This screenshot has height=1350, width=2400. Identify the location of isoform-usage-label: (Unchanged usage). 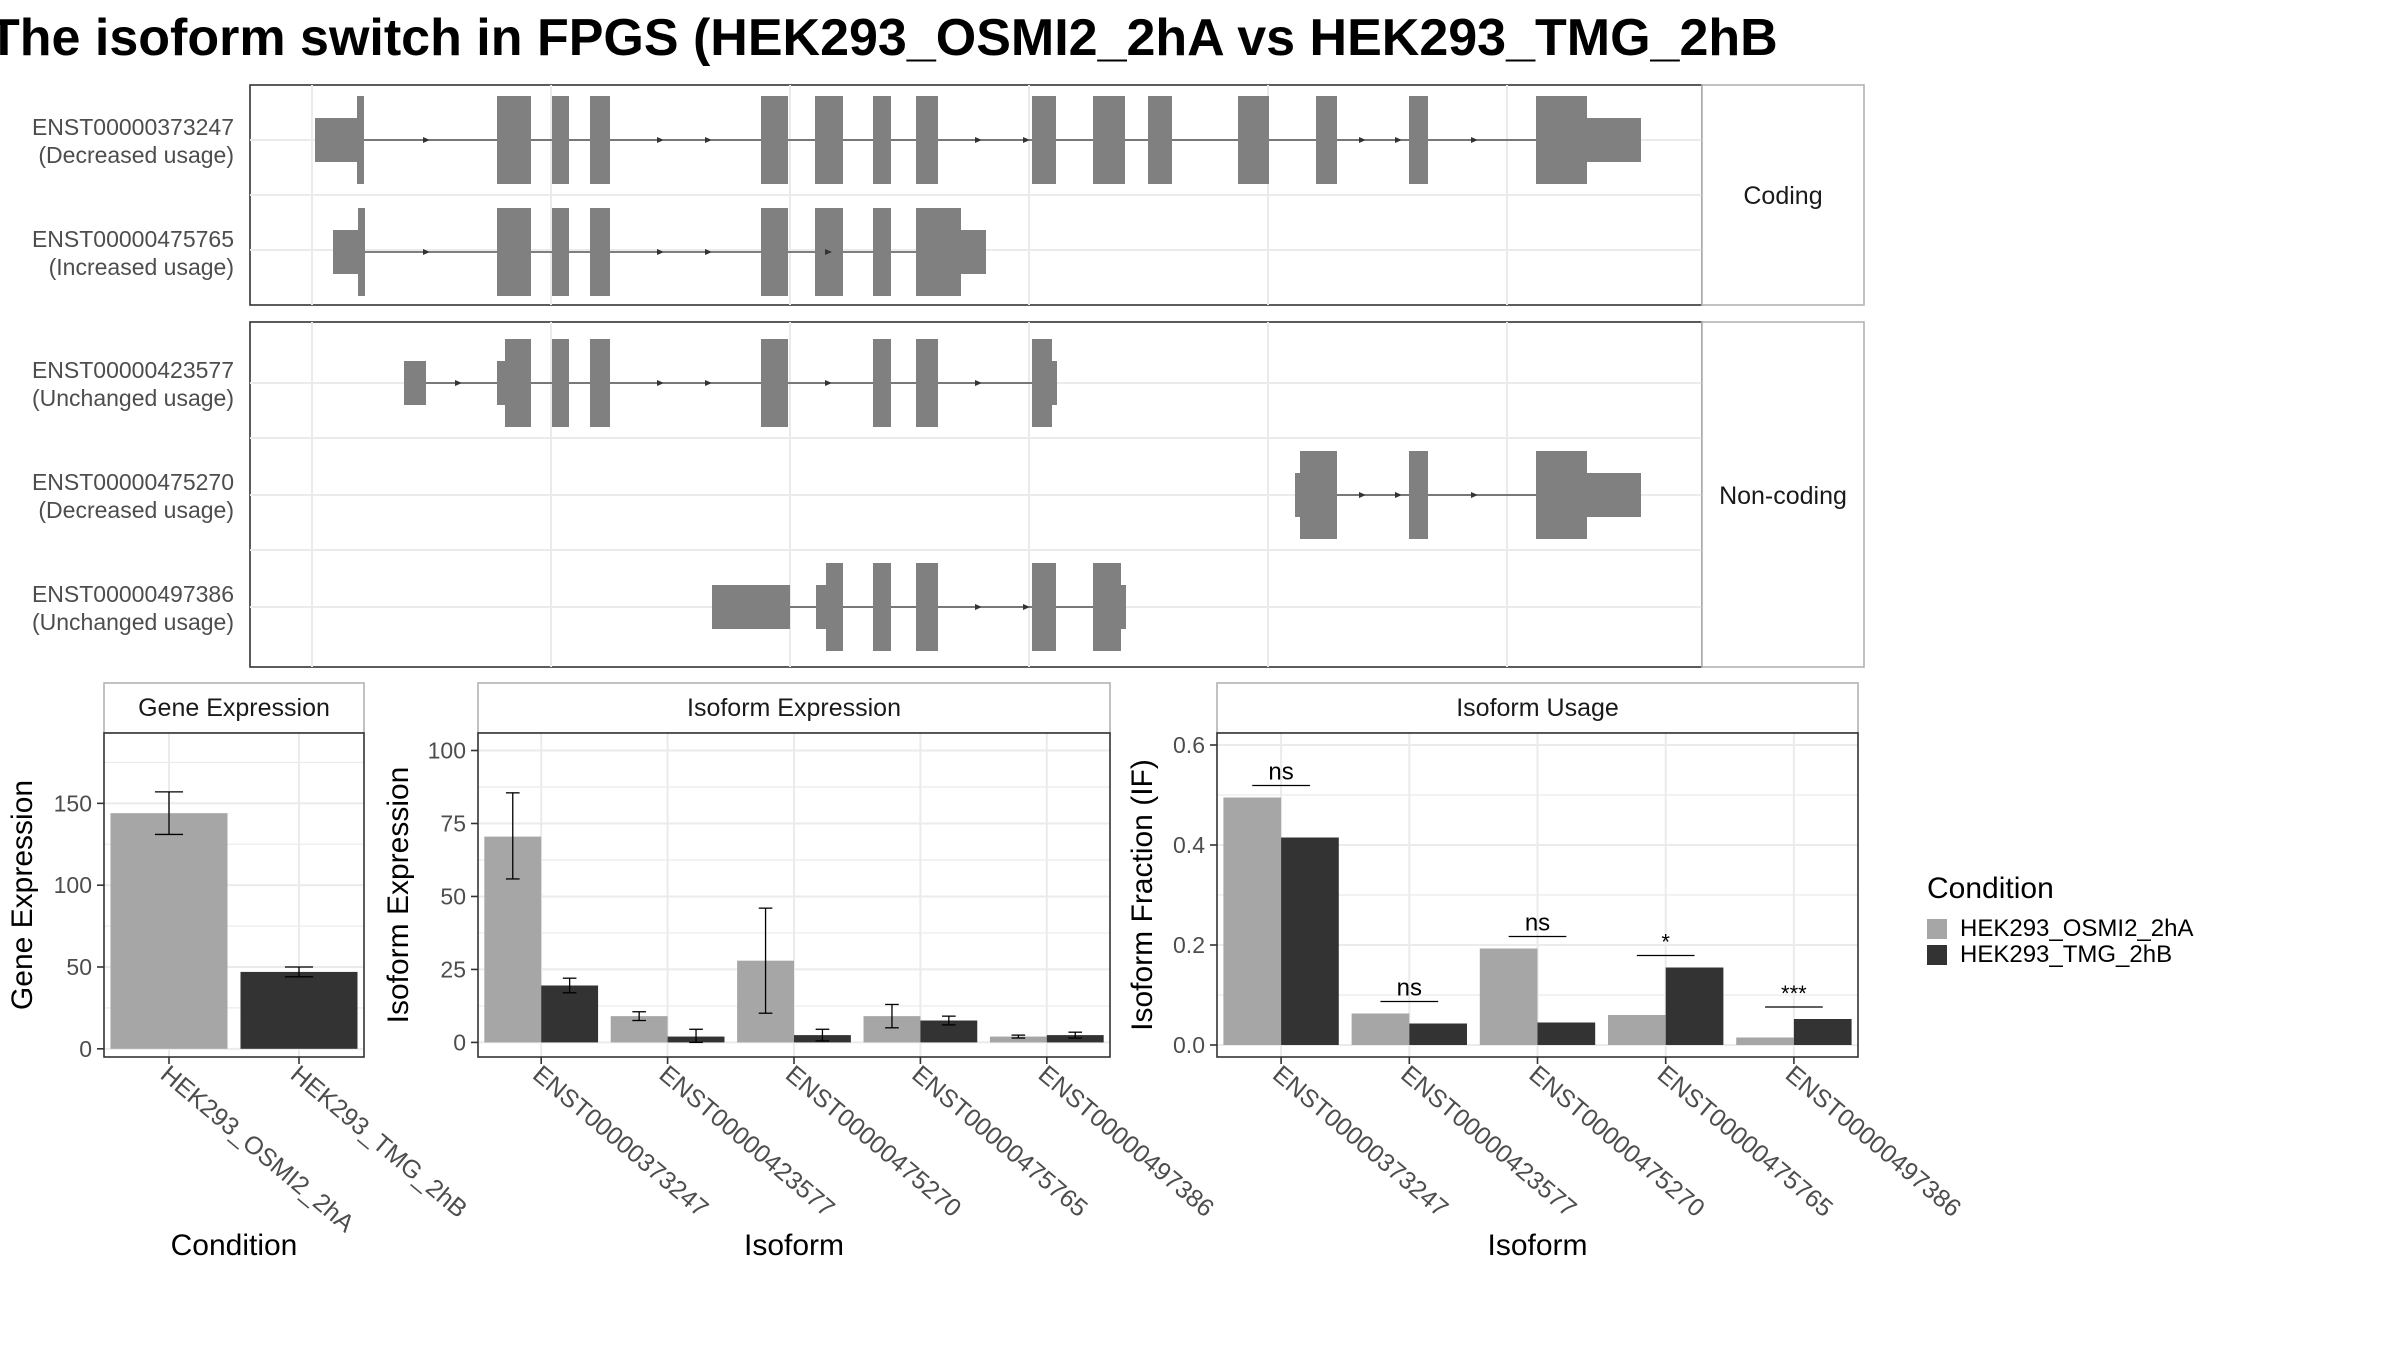
(133, 398).